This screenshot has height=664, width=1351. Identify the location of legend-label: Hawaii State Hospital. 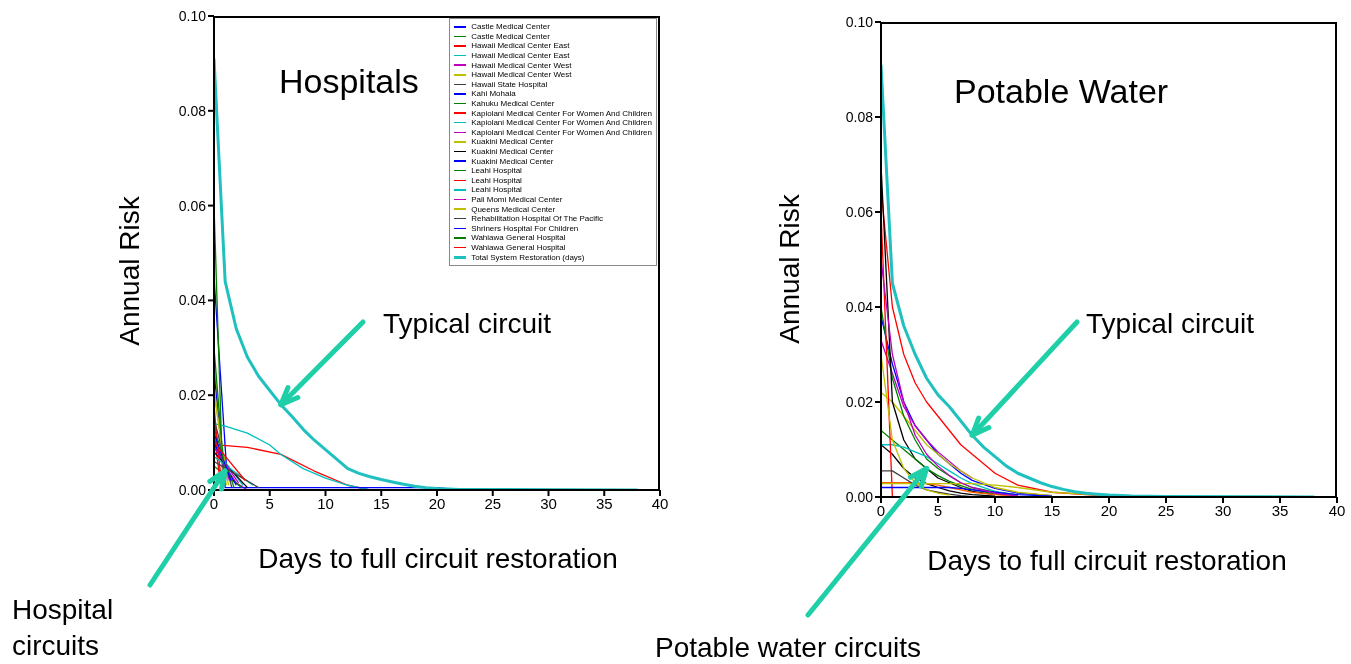
(509, 84).